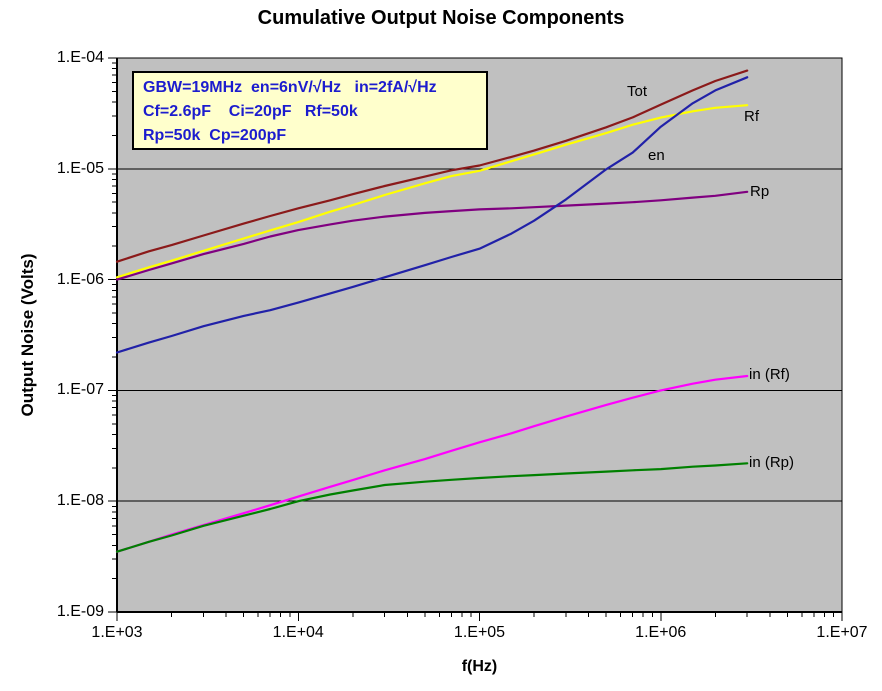  Describe the element at coordinates (290, 87) in the screenshot. I see `param-line-1: GBW=19MHz en=6nV/√Hz in=2fA/√Hz` at that location.